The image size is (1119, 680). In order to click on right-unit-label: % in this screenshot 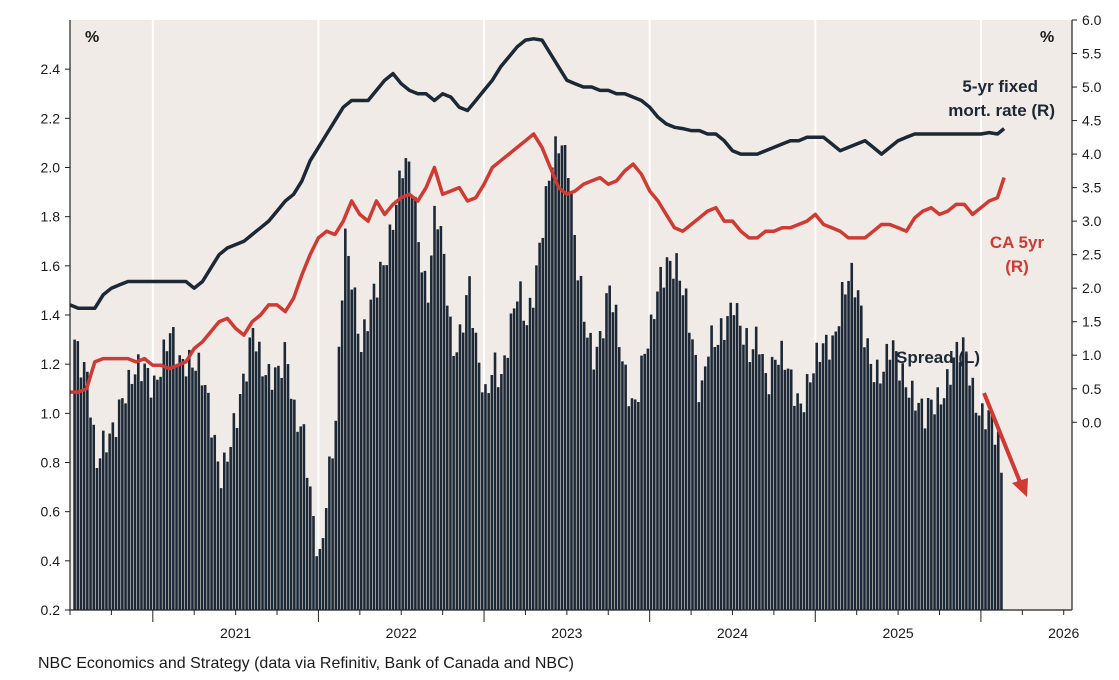, I will do `click(1047, 37)`.